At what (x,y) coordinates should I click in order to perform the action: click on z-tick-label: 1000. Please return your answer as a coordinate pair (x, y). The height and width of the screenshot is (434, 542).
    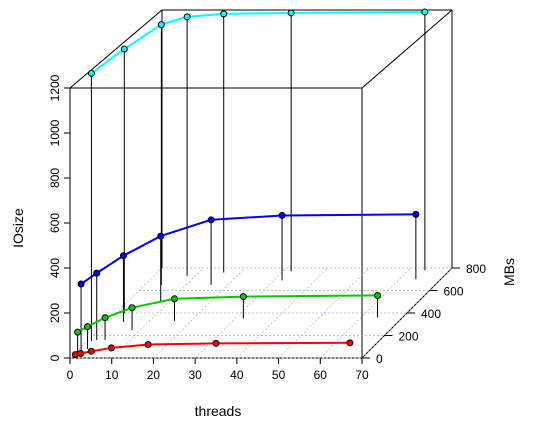
    Looking at the image, I should click on (55, 132).